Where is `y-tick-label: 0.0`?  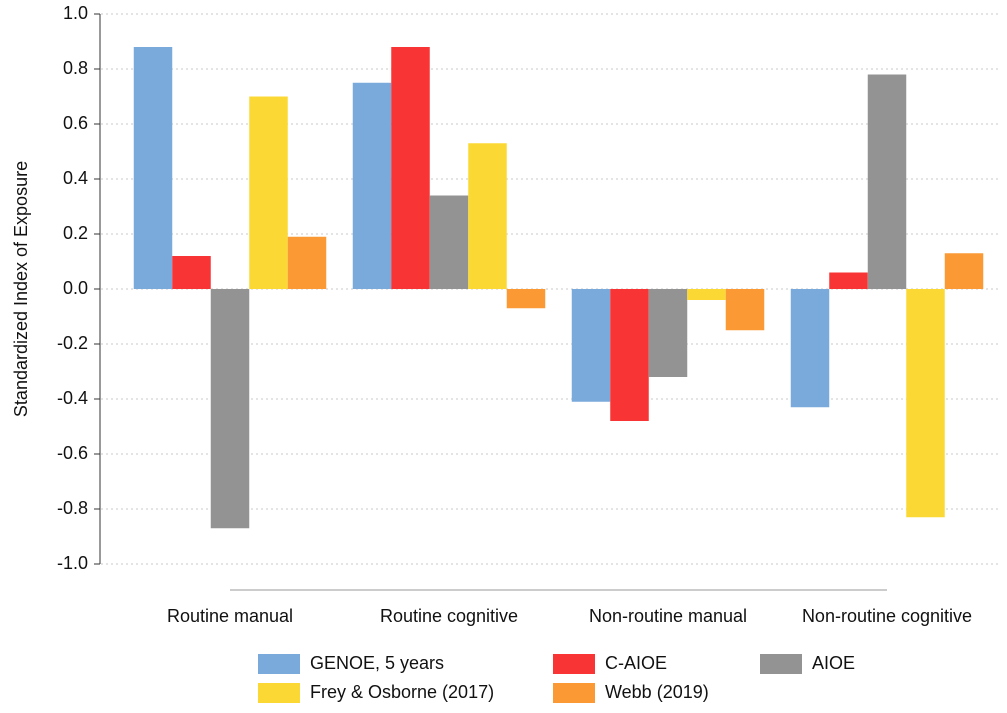
y-tick-label: 0.0 is located at coordinates (75, 288).